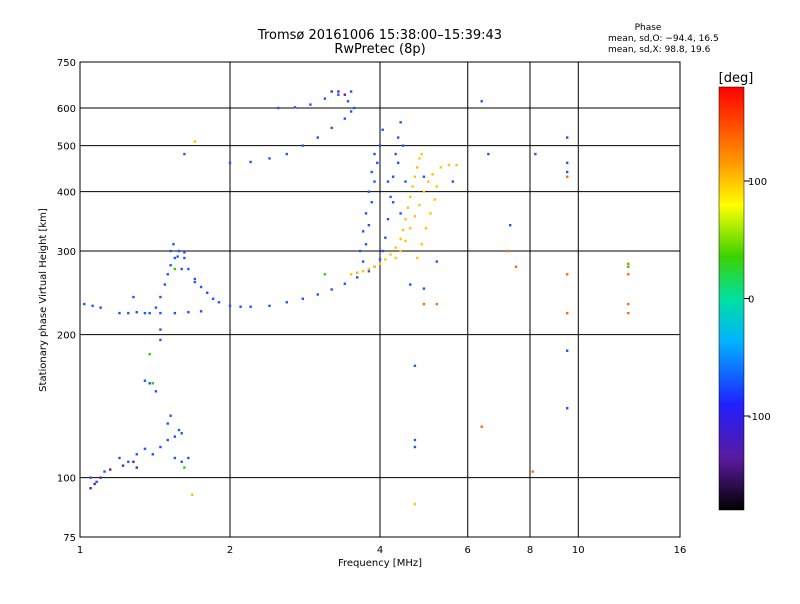 The image size is (800, 604). What do you see at coordinates (66, 252) in the screenshot?
I see `y-tick-label: 300` at bounding box center [66, 252].